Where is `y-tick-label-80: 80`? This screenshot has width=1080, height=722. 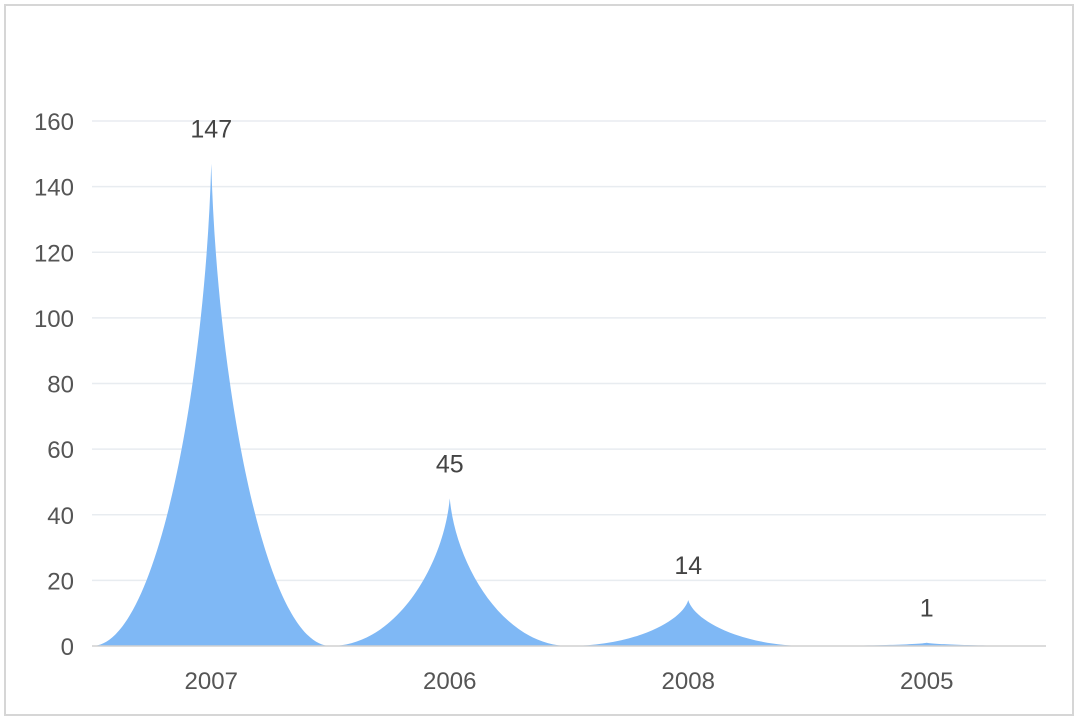
y-tick-label-80: 80 is located at coordinates (60, 385).